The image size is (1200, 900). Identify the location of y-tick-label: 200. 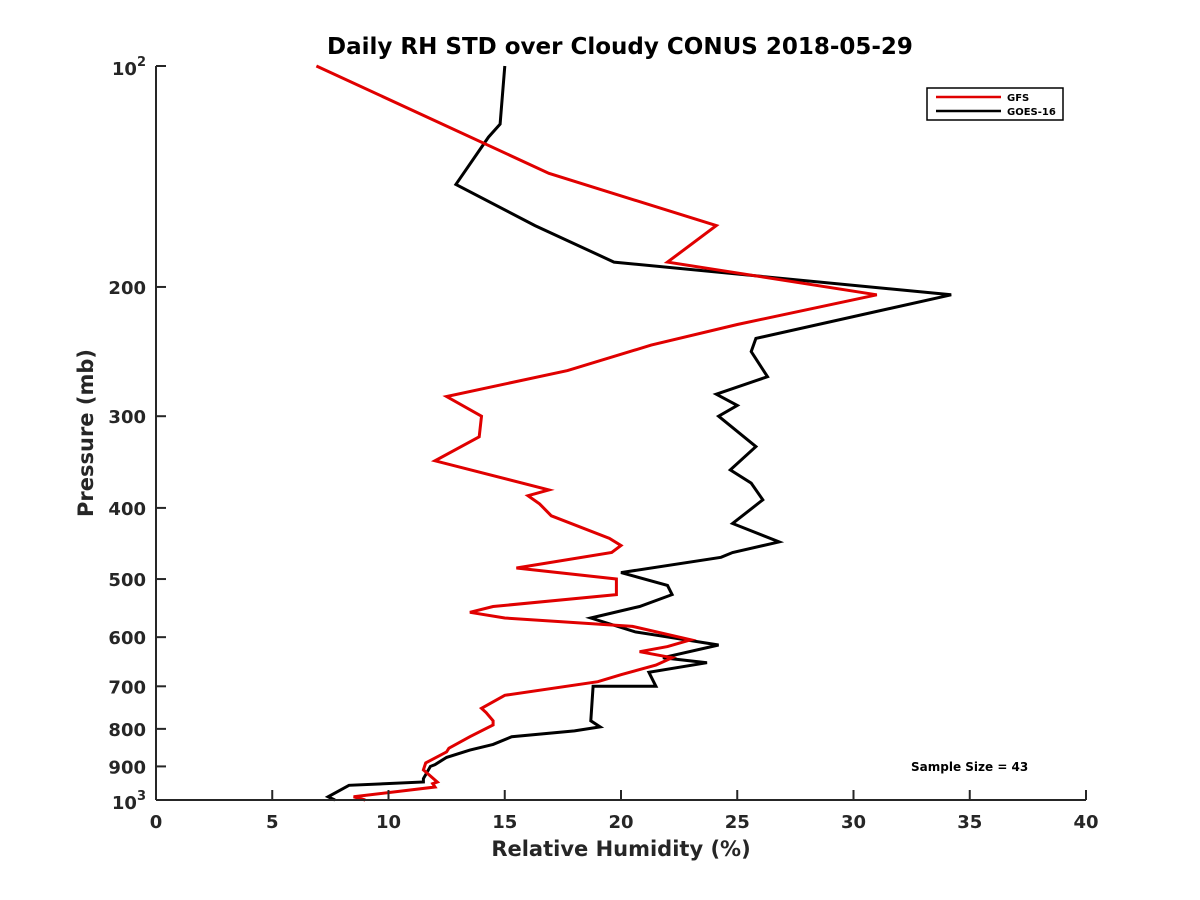
(127, 288).